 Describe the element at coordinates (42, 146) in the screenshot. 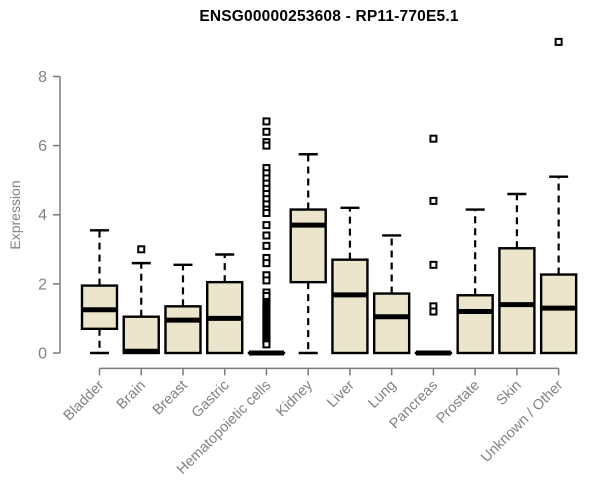

I see `y-tick-label-6: 6` at that location.